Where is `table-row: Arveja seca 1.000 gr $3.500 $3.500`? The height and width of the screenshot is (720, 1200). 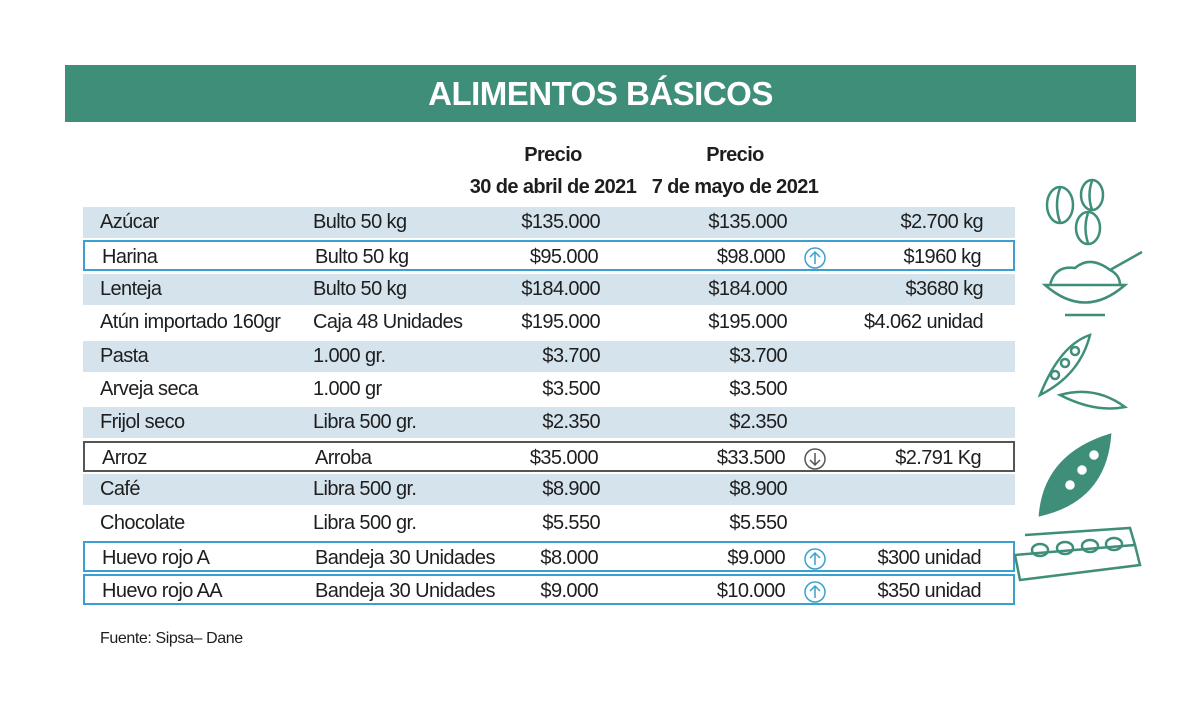
table-row: Arveja seca 1.000 gr $3.500 $3.500 is located at coordinates (549, 389).